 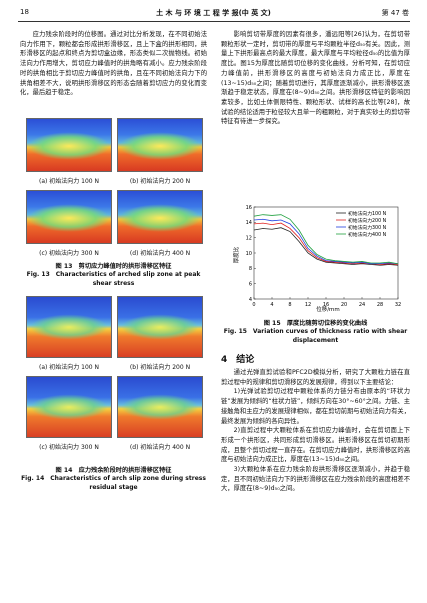 I want to click on y-axis-label: 厚度比, so click(x=236, y=254).